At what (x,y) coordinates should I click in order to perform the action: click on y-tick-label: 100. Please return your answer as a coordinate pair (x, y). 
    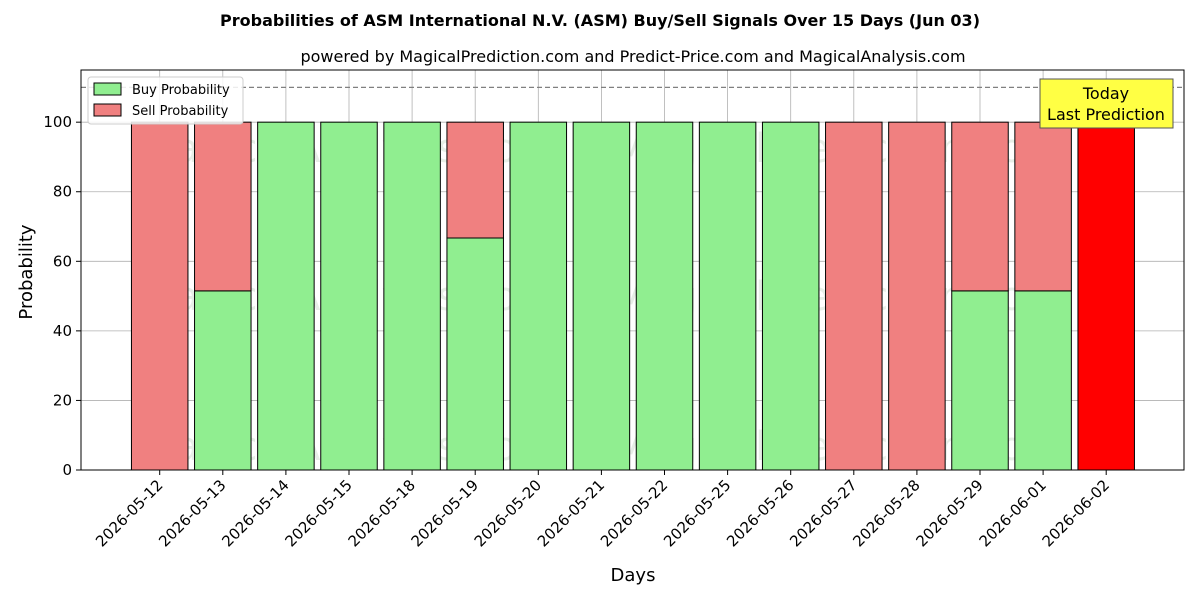
    Looking at the image, I should click on (57, 122).